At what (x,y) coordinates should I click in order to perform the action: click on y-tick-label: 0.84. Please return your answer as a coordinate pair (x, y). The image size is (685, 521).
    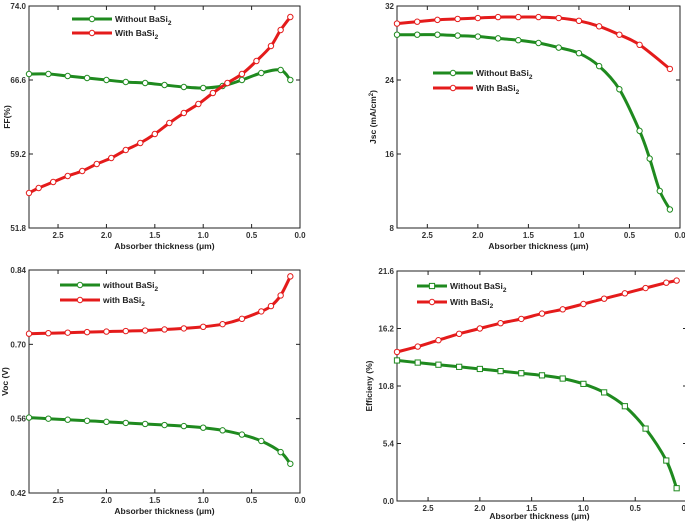
    Looking at the image, I should click on (18, 270).